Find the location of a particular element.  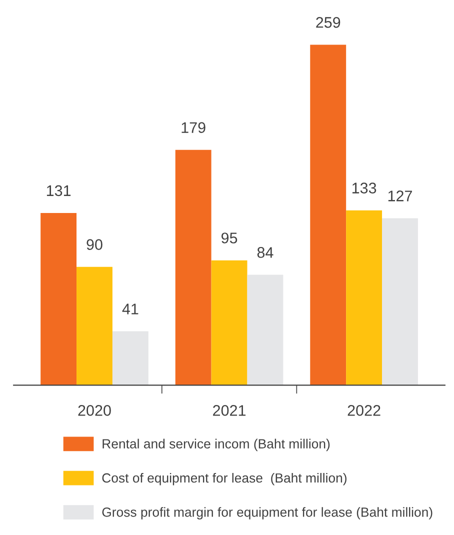

data-label: 90 is located at coordinates (94, 244).